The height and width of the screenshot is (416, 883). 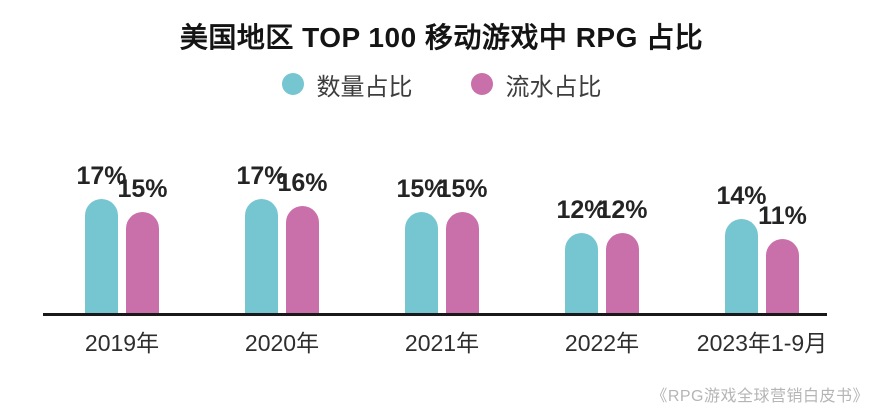 I want to click on bar-column-quantity-share: 12%, so click(x=581, y=254).